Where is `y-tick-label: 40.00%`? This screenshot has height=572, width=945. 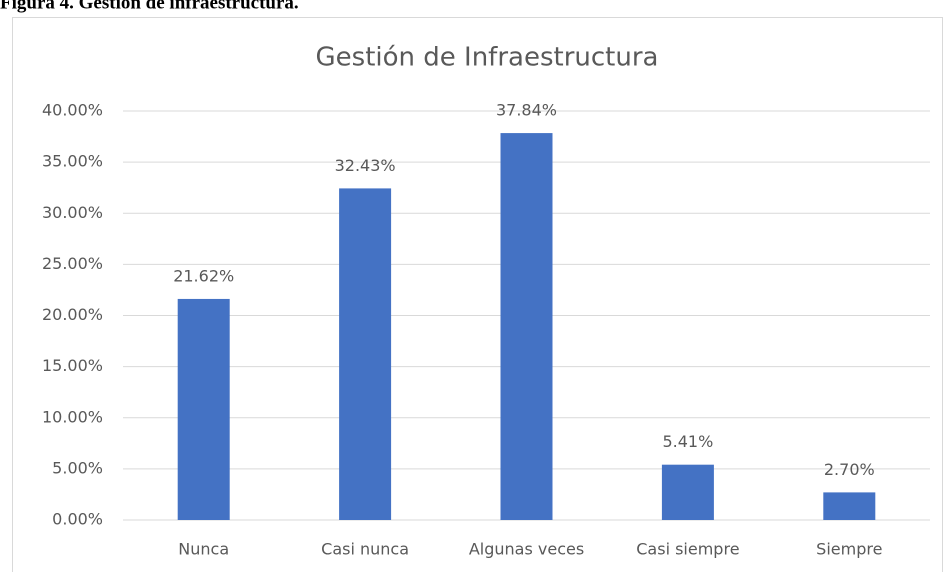 y-tick-label: 40.00% is located at coordinates (72, 110).